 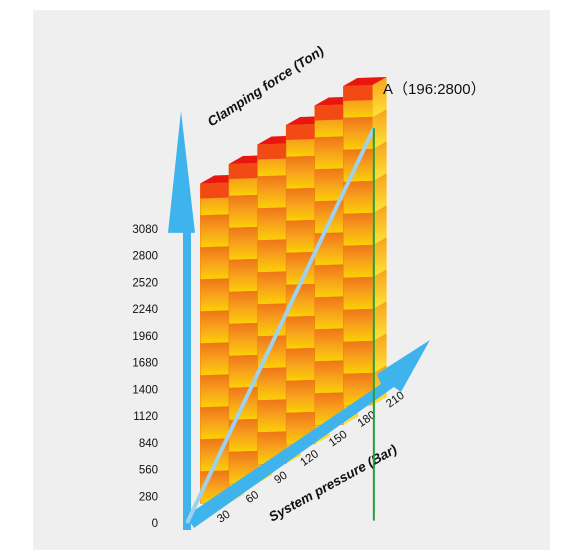 What do you see at coordinates (280, 477) in the screenshot?
I see `x-tick-label: 90` at bounding box center [280, 477].